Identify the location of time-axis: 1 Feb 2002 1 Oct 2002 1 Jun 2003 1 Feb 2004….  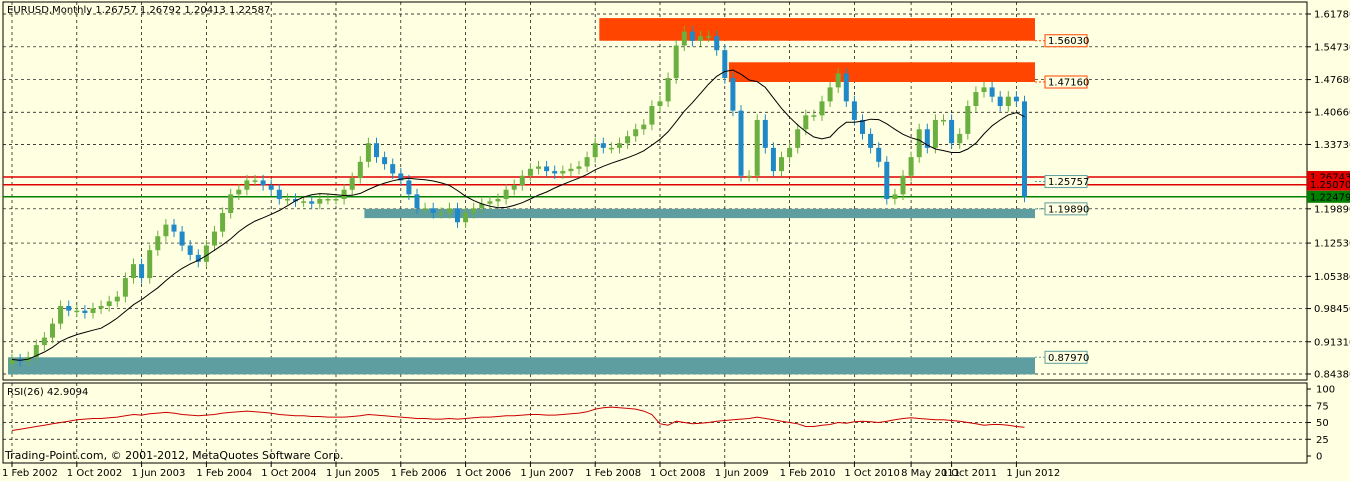
(531, 471).